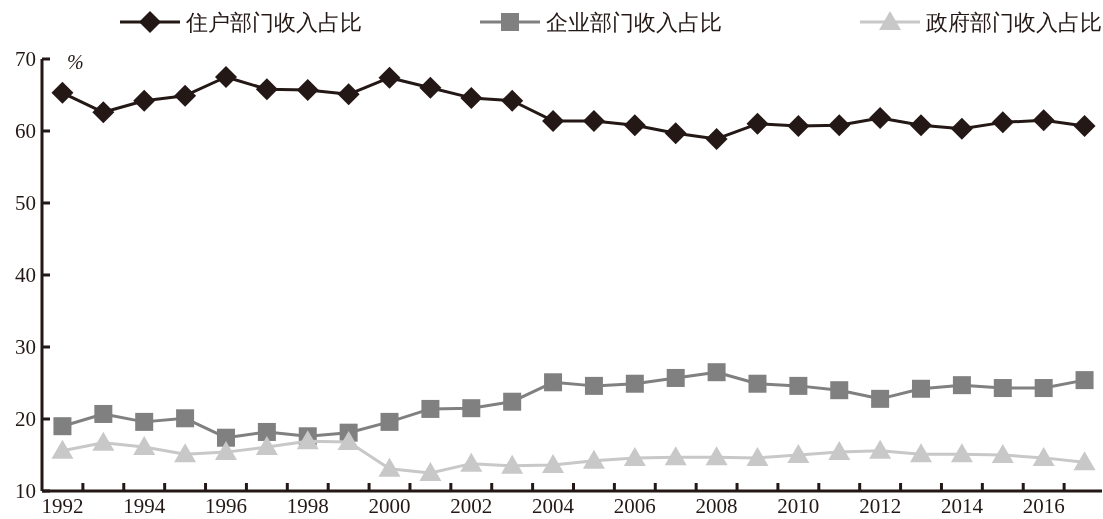  Describe the element at coordinates (389, 506) in the screenshot. I see `x-tick-label: 2000` at that location.